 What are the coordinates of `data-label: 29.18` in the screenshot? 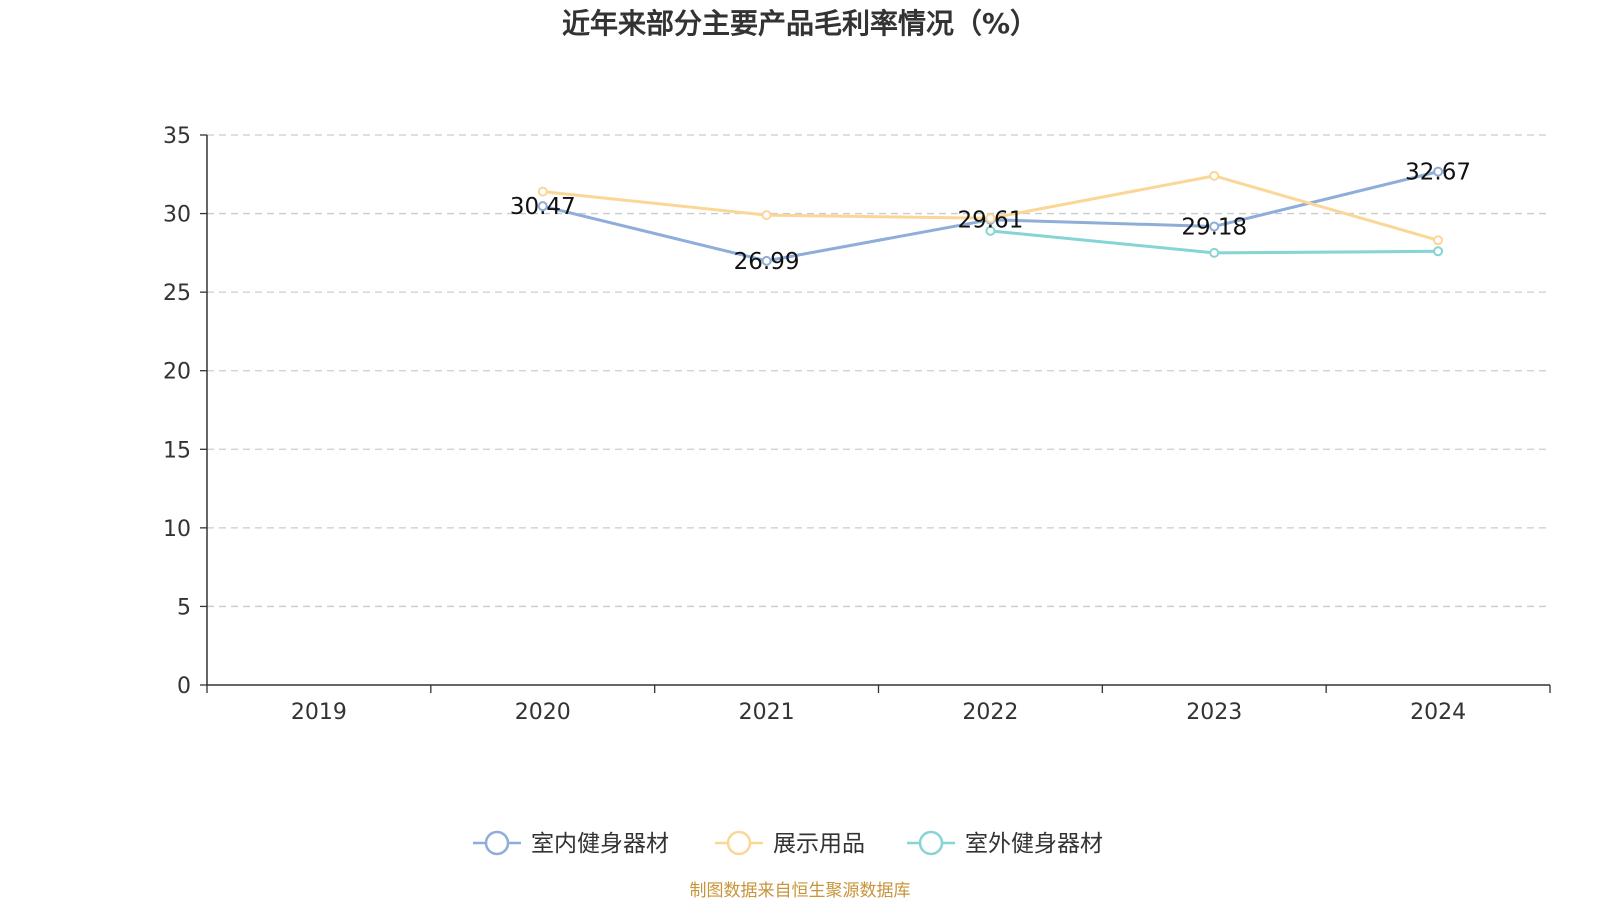 It's located at (1214, 227).